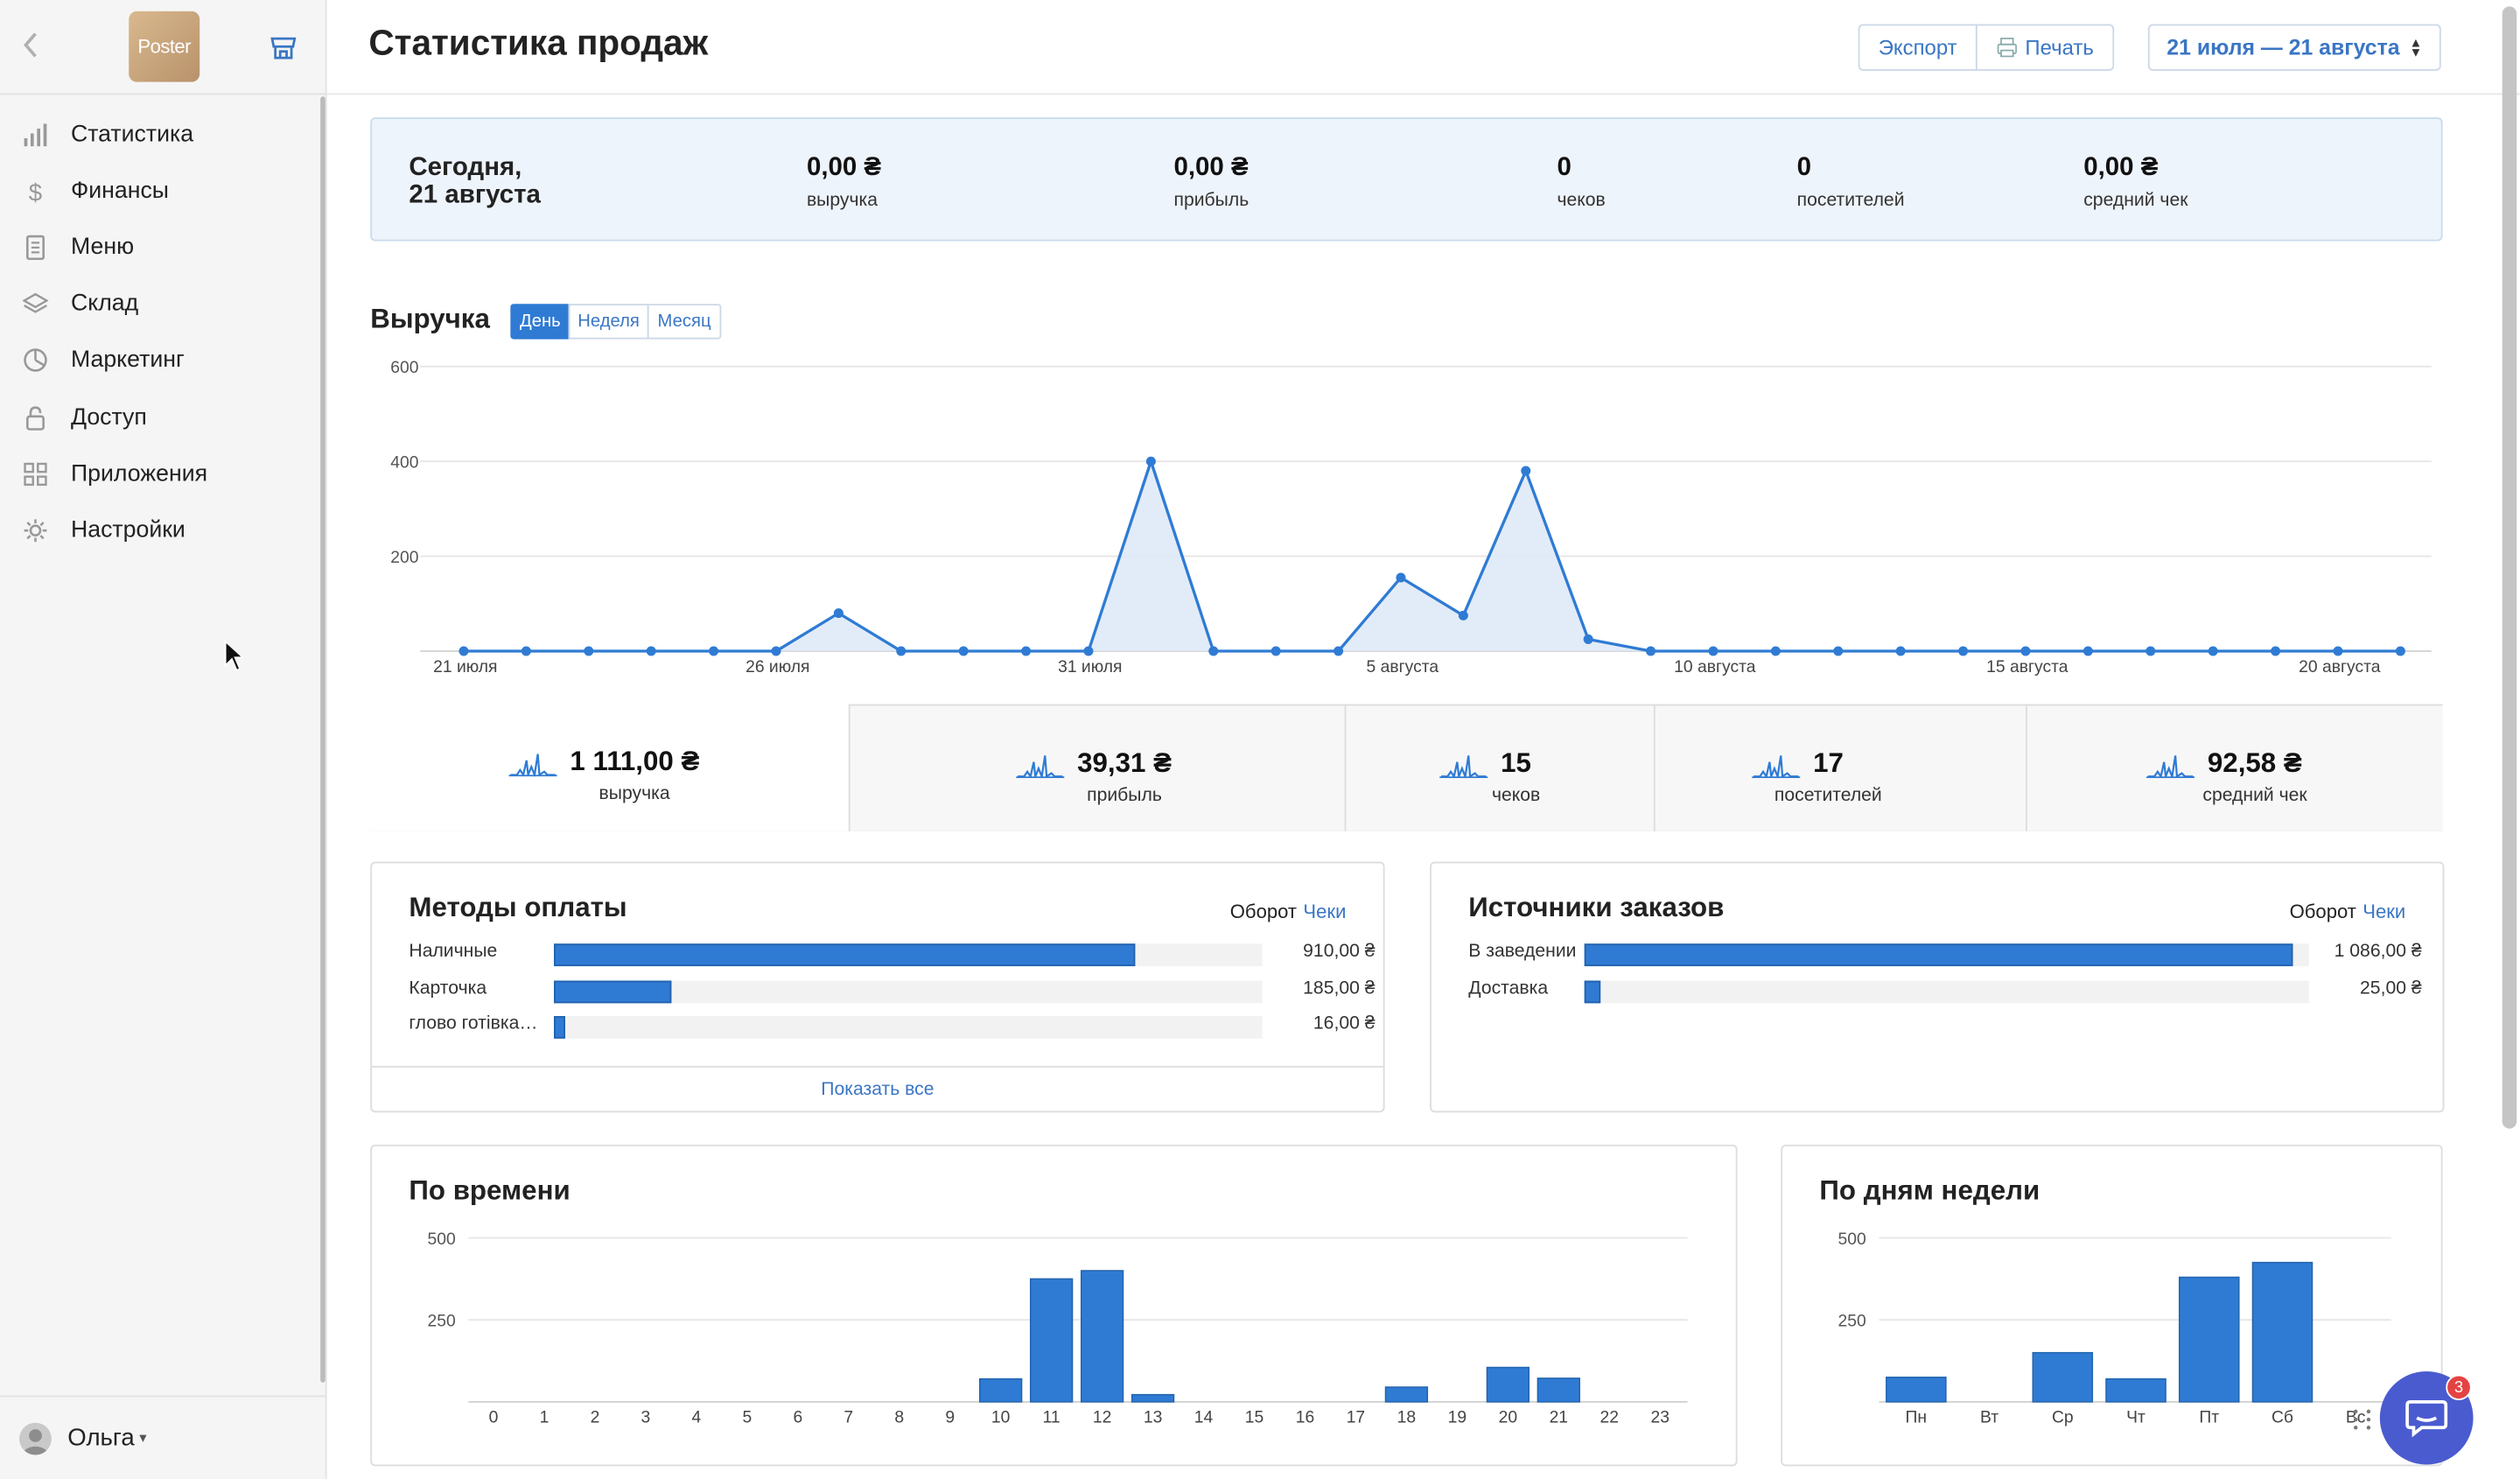 Image resolution: width=2520 pixels, height=1479 pixels. What do you see at coordinates (1918, 48) in the screenshot?
I see `export-button: Экспорт` at bounding box center [1918, 48].